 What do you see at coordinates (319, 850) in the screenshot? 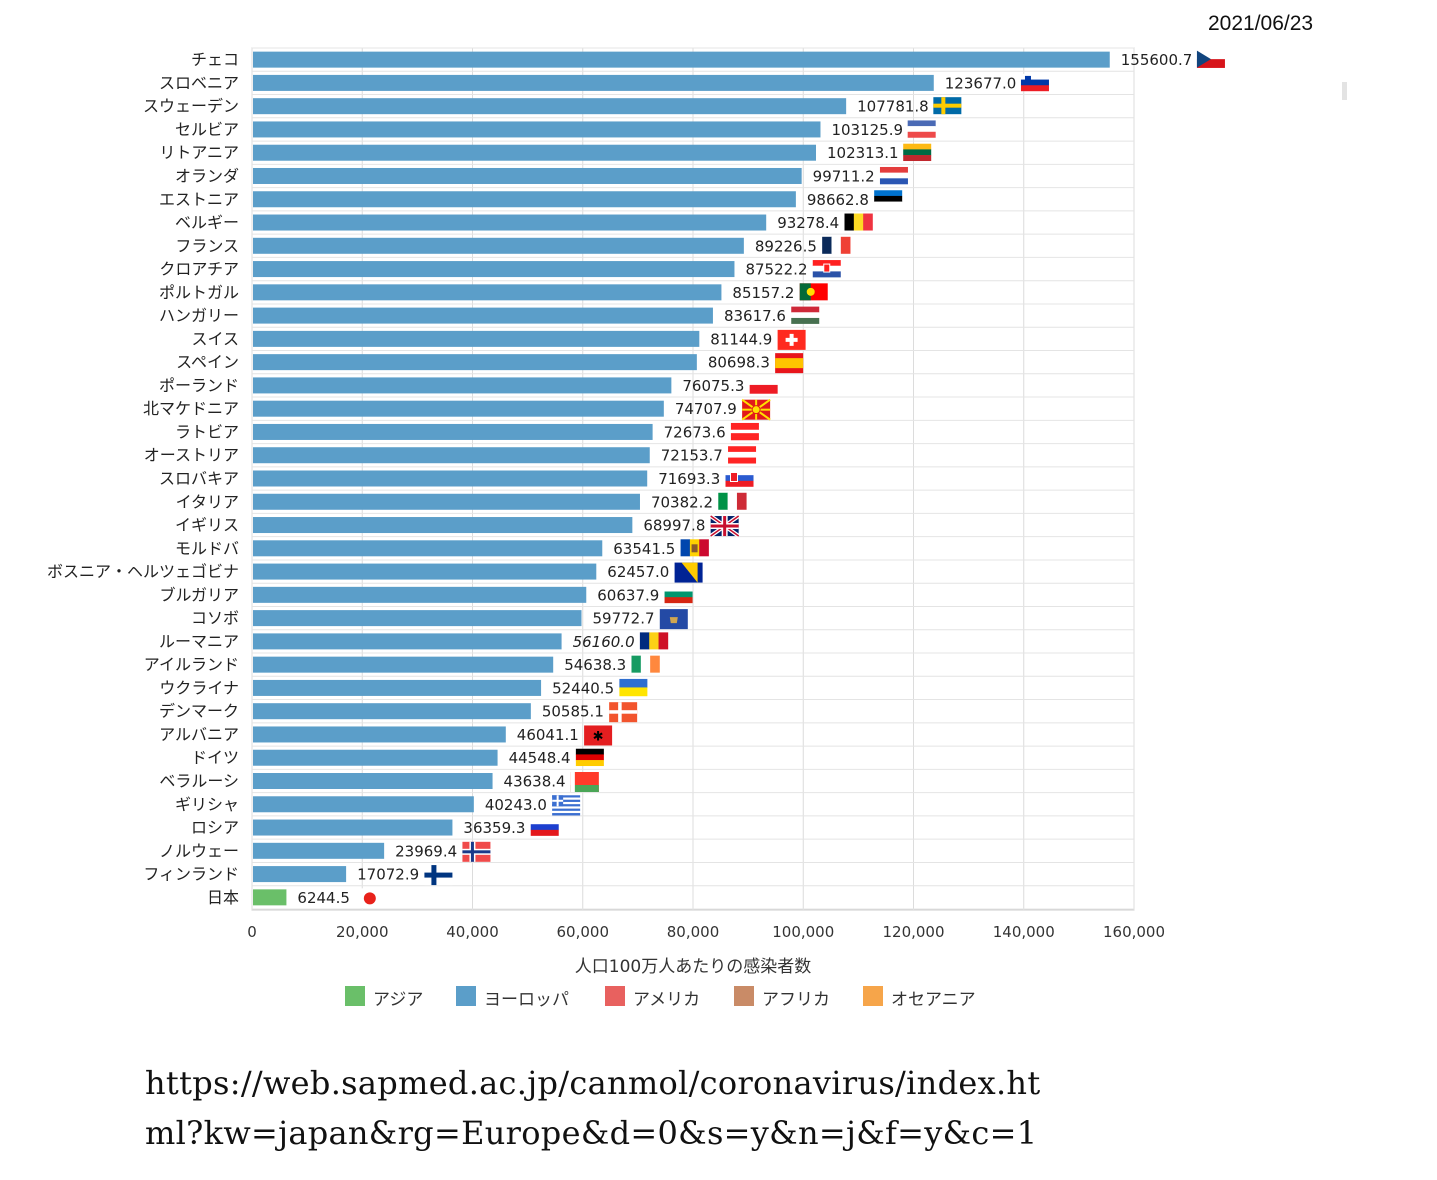
I see `bar-no` at bounding box center [319, 850].